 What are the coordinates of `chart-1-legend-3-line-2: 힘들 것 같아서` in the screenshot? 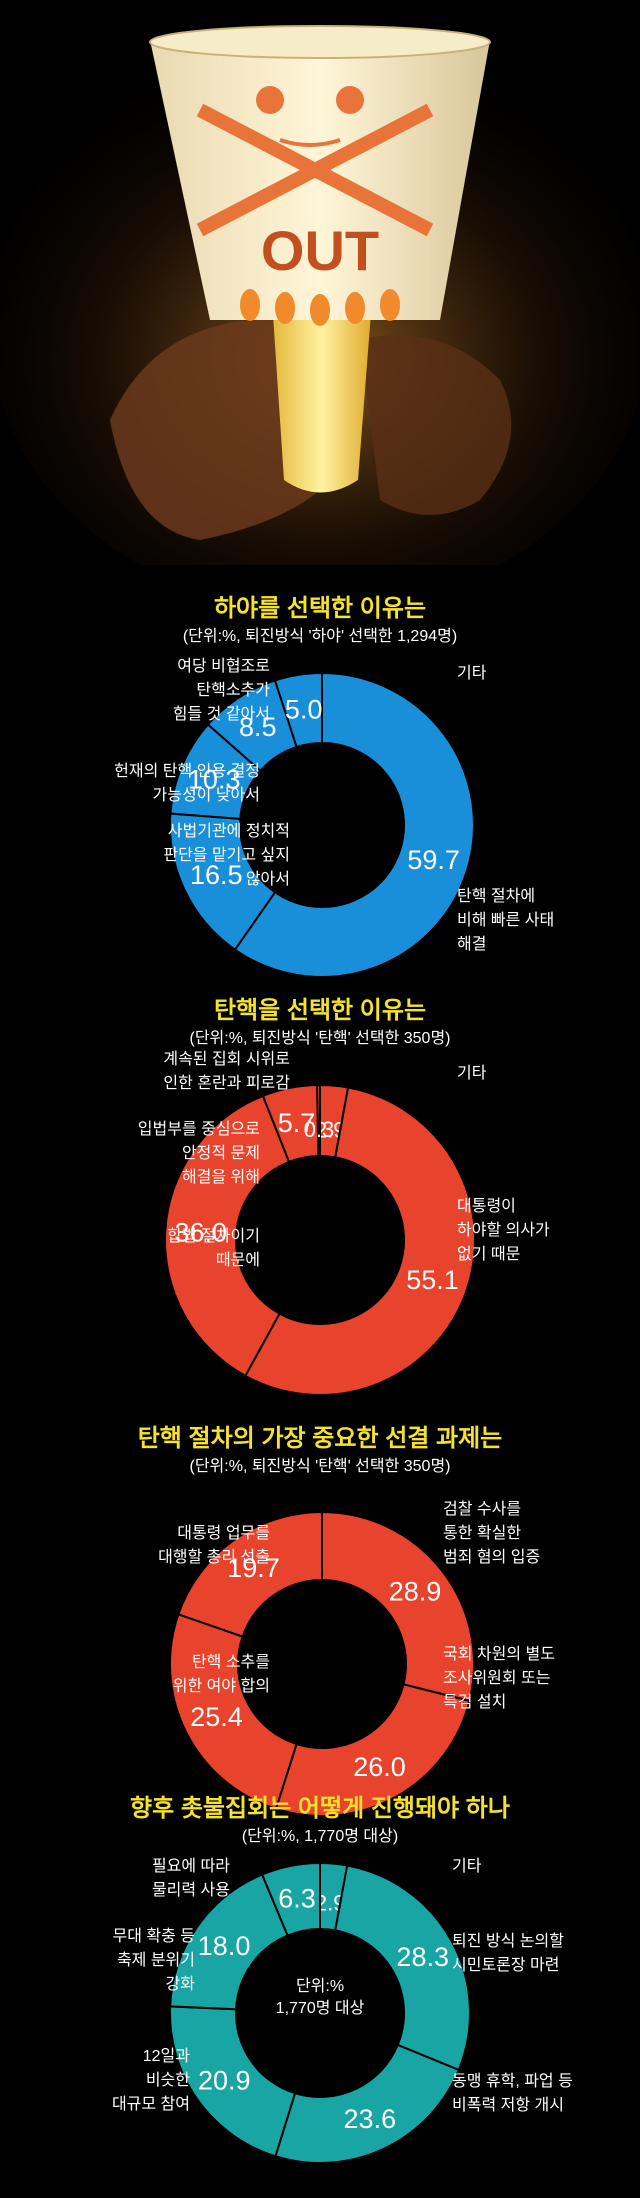 It's located at (221, 714).